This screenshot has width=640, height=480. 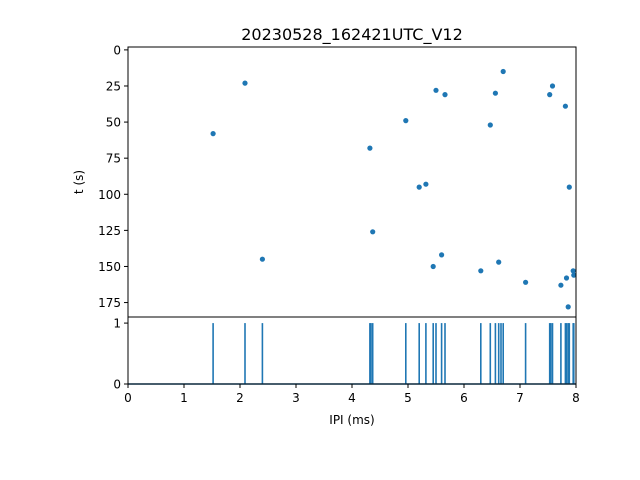 What do you see at coordinates (79, 182) in the screenshot?
I see `y-axis-label: t (s)` at bounding box center [79, 182].